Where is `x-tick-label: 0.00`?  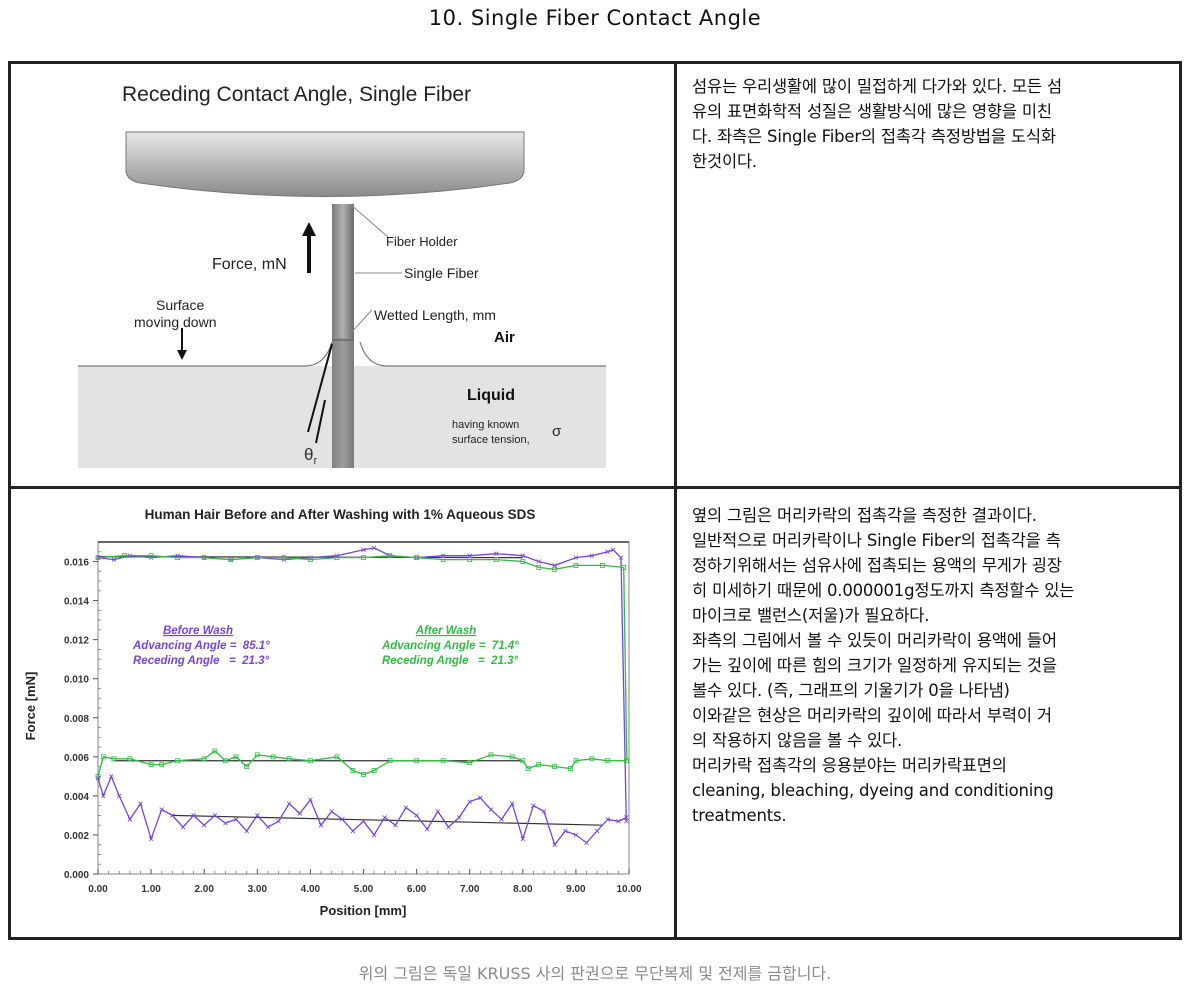
x-tick-label: 0.00 is located at coordinates (98, 889).